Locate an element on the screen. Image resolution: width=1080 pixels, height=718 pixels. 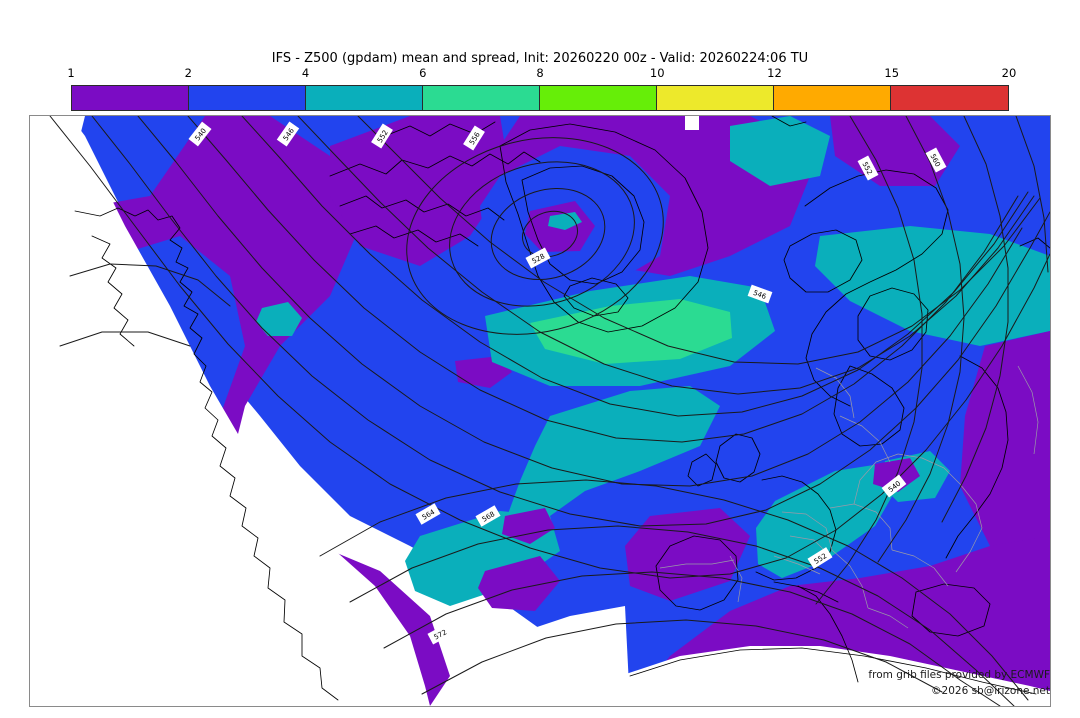
spread-band-4-6-barents2 is located at coordinates (780, 151).